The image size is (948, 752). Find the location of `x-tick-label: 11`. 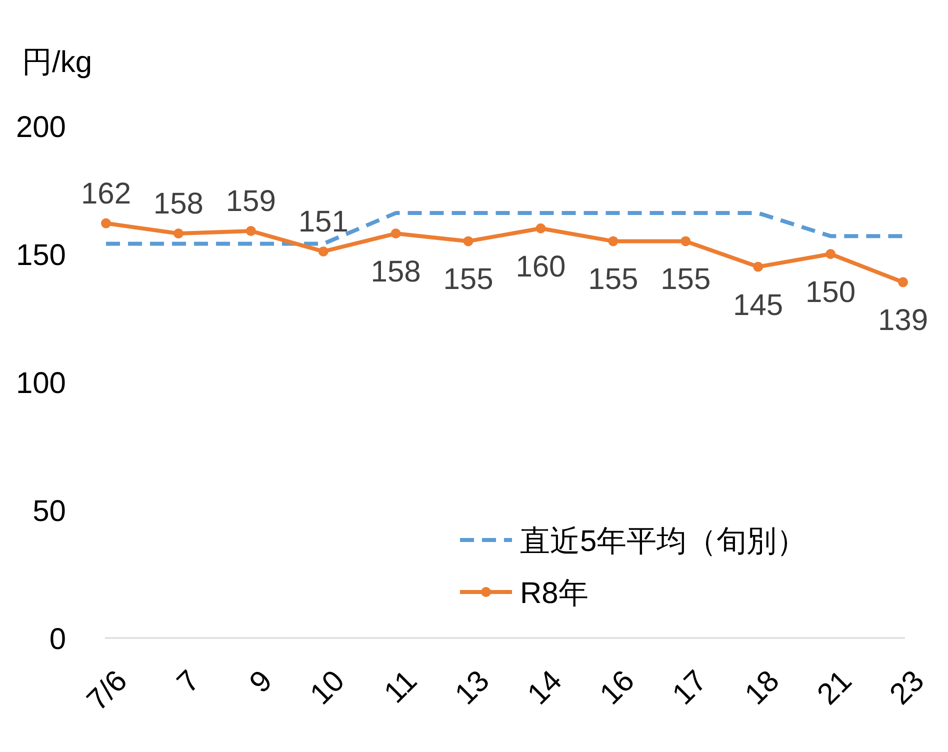

x-tick-label: 11 is located at coordinates (401, 687).